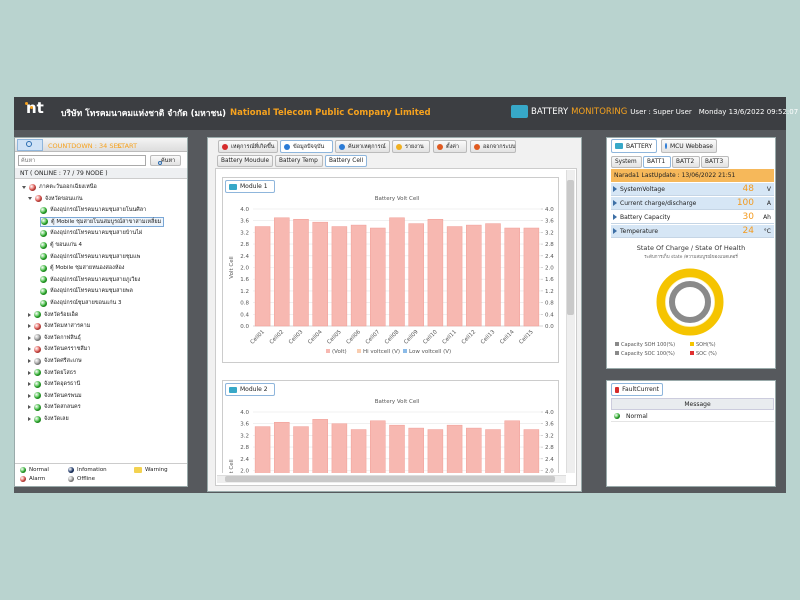 The height and width of the screenshot is (600, 800). I want to click on toolbar-tab: ตั้งค่า, so click(450, 146).